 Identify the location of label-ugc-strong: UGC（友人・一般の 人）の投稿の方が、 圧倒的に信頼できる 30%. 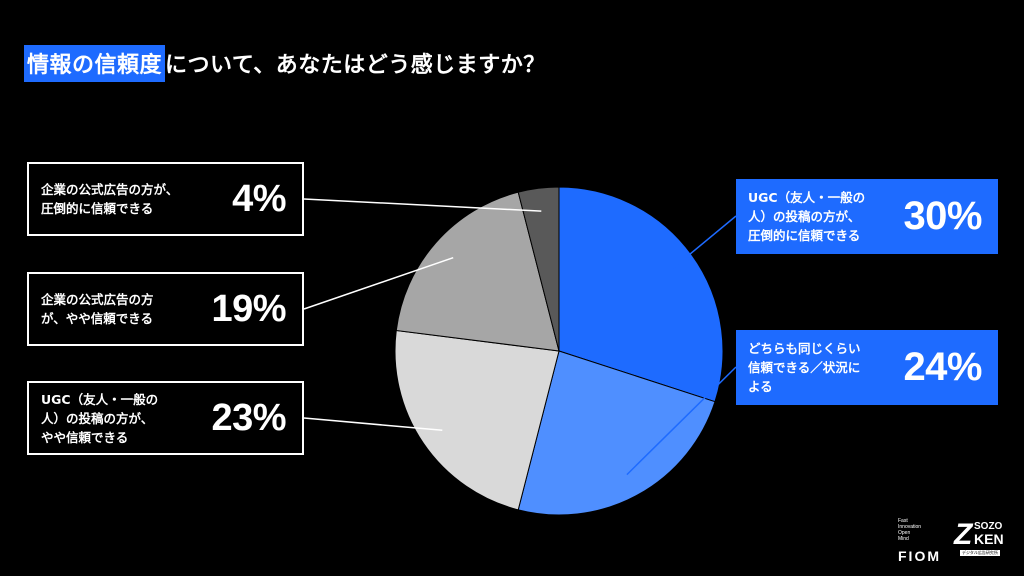
(867, 216).